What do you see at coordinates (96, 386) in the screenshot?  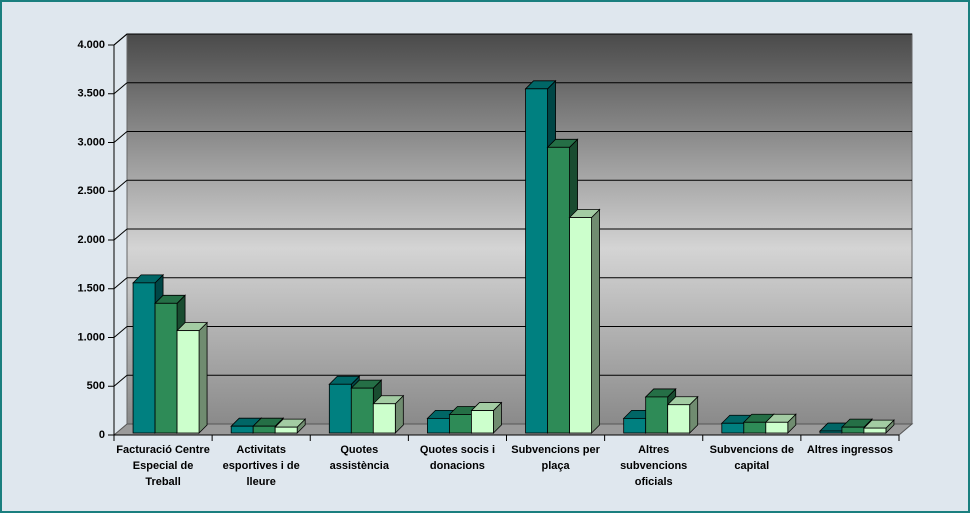 I see `y-tick-label: 500` at bounding box center [96, 386].